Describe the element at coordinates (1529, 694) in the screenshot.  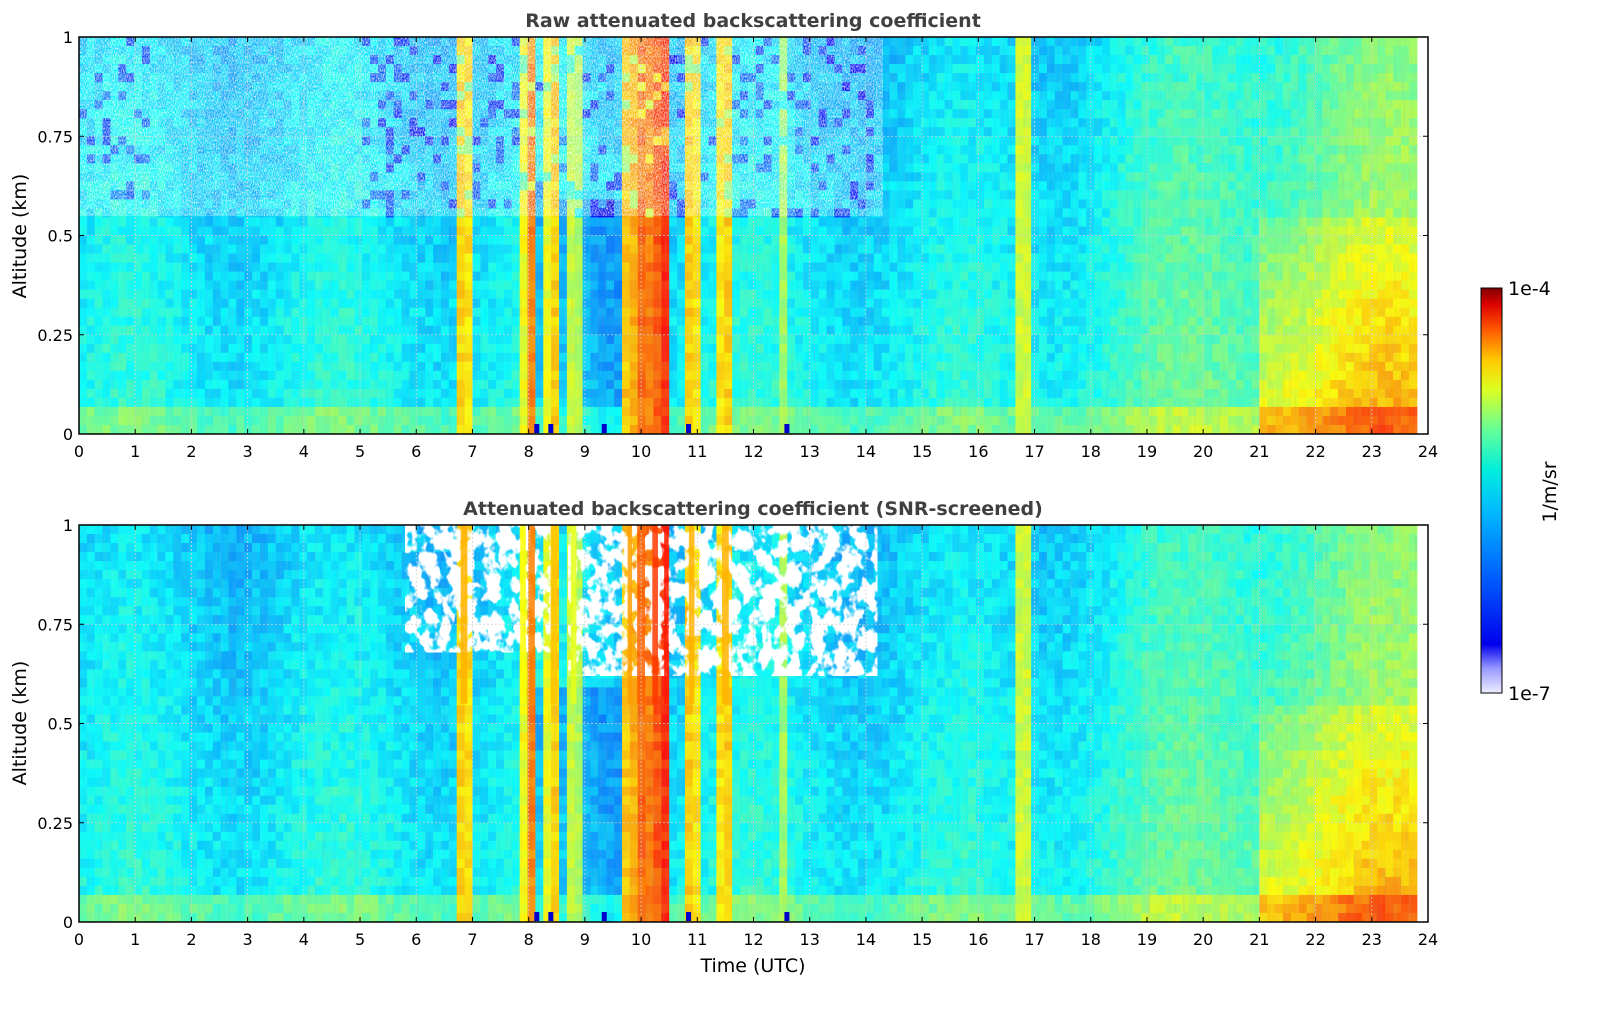
I see `colorbar-min-label: 1e-7` at that location.